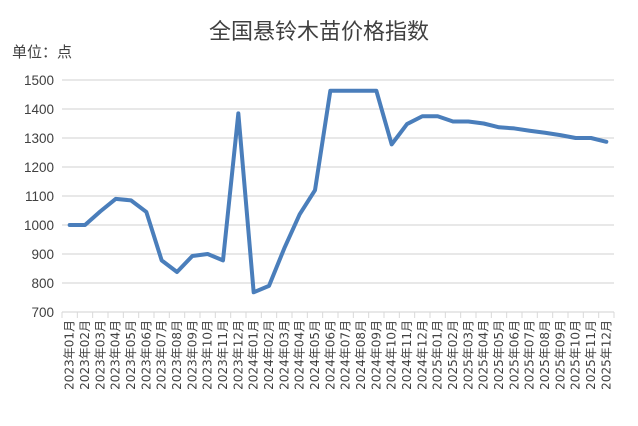 This screenshot has width=638, height=426. I want to click on x-tick-label: 2023年03月, so click(100, 355).